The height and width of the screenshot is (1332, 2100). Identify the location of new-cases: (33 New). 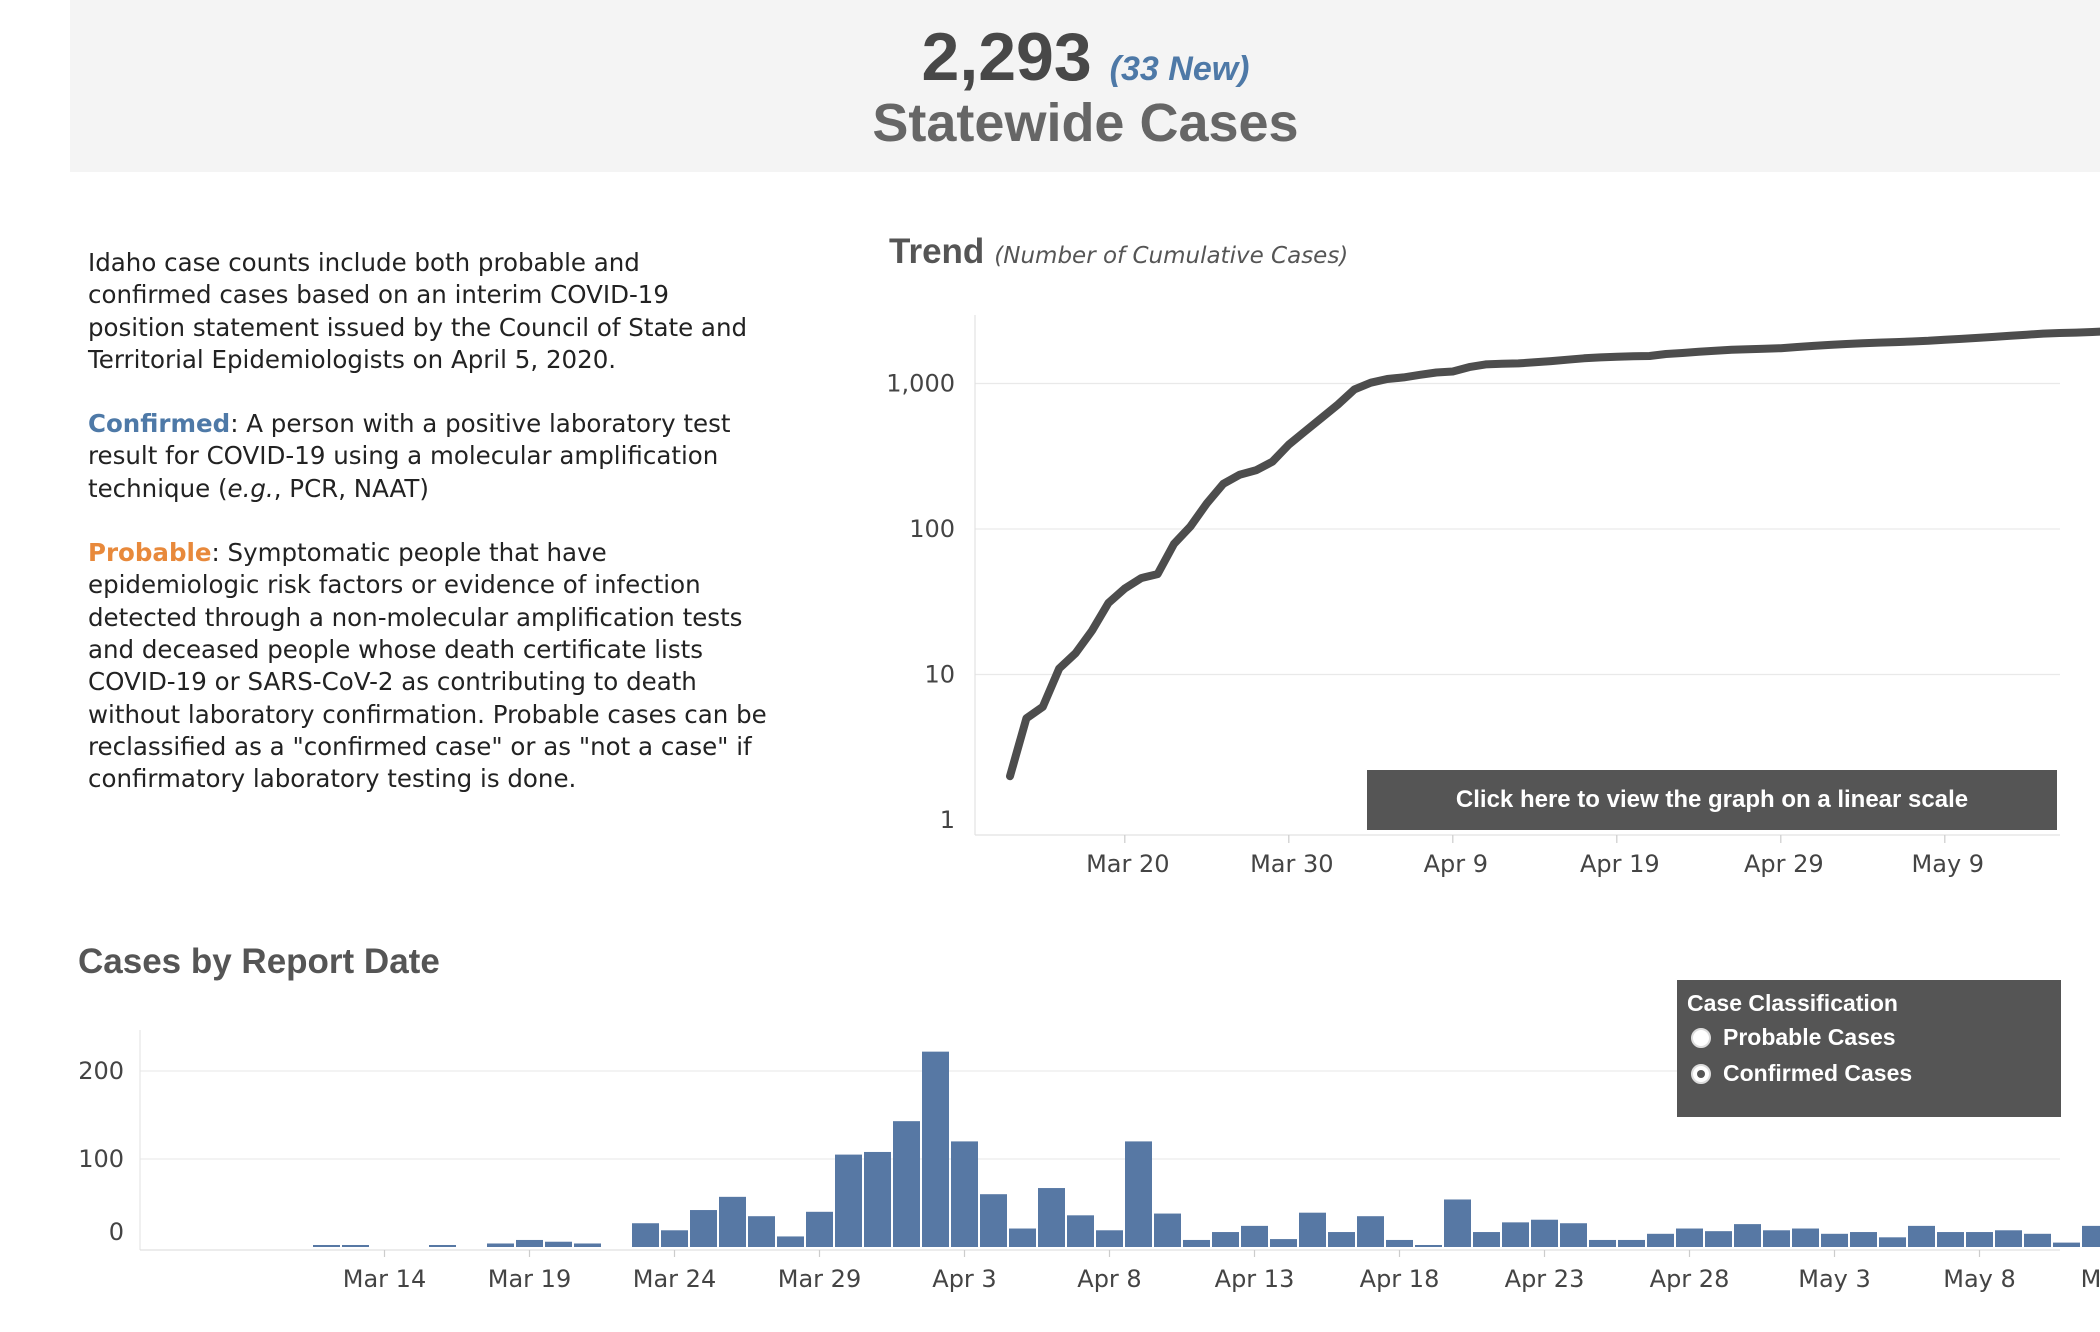
(1179, 69).